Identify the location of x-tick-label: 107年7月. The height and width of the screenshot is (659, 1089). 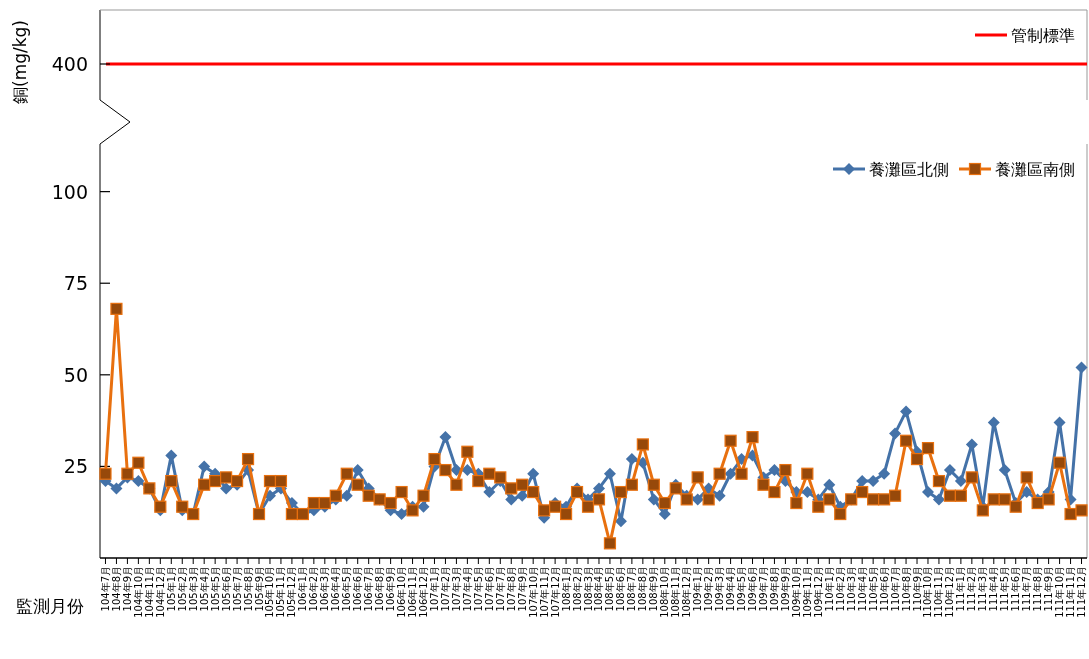
(500, 589).